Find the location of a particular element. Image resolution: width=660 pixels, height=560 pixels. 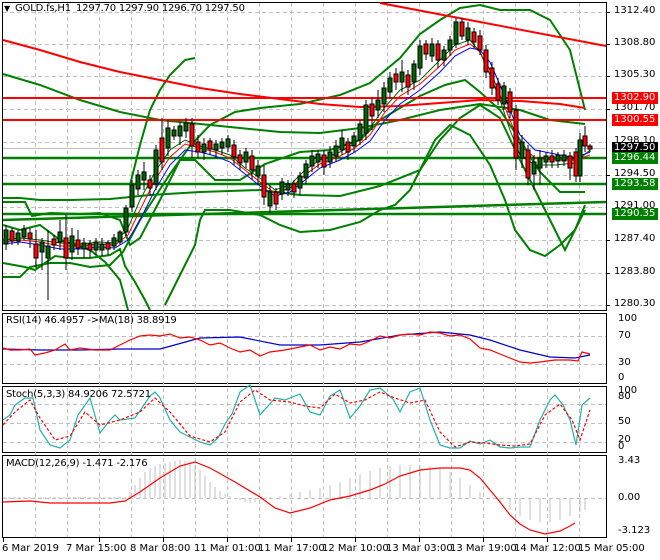

time-tick: 13 Mar 19:00 is located at coordinates (483, 548).